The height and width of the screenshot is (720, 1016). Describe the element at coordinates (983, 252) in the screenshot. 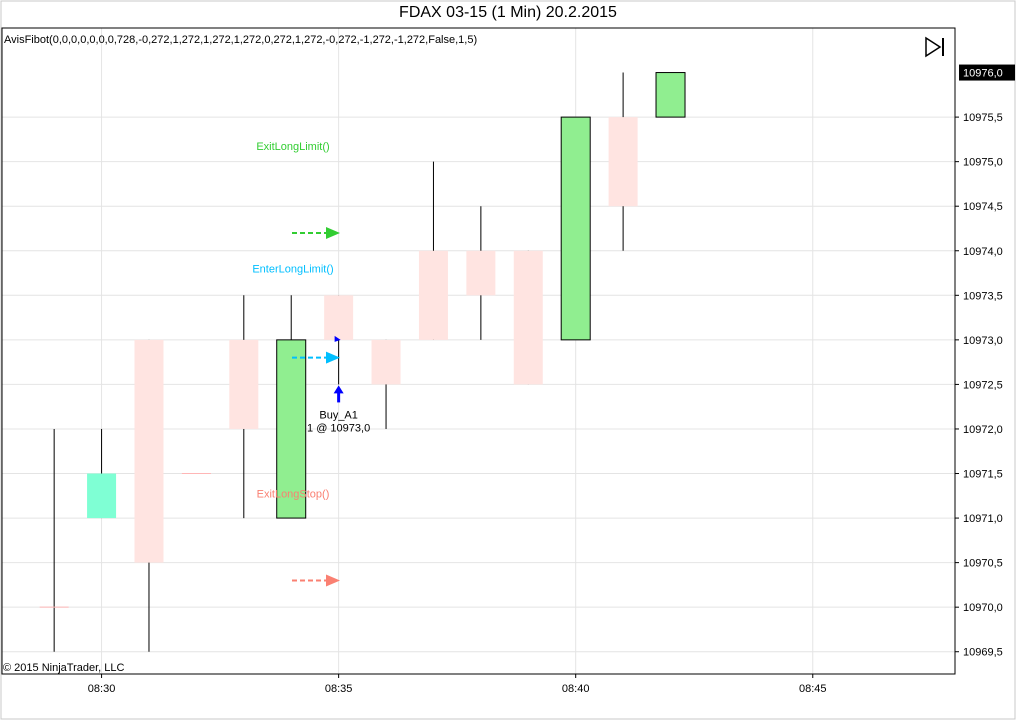

I see `y-tick-label: 10974,0` at that location.